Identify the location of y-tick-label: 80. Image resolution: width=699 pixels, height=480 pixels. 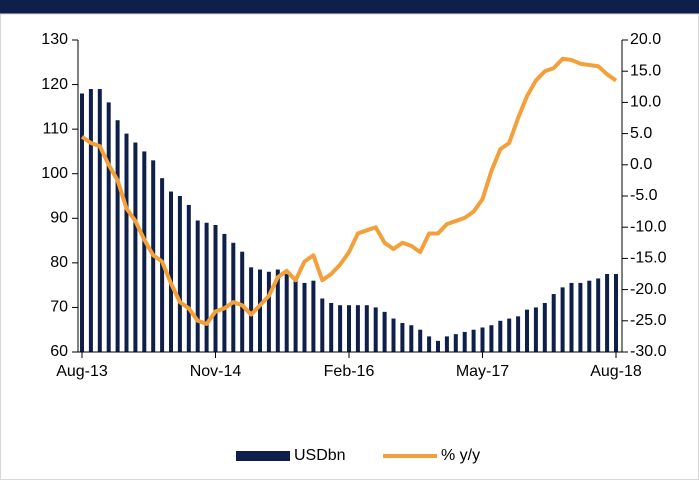
(59, 262).